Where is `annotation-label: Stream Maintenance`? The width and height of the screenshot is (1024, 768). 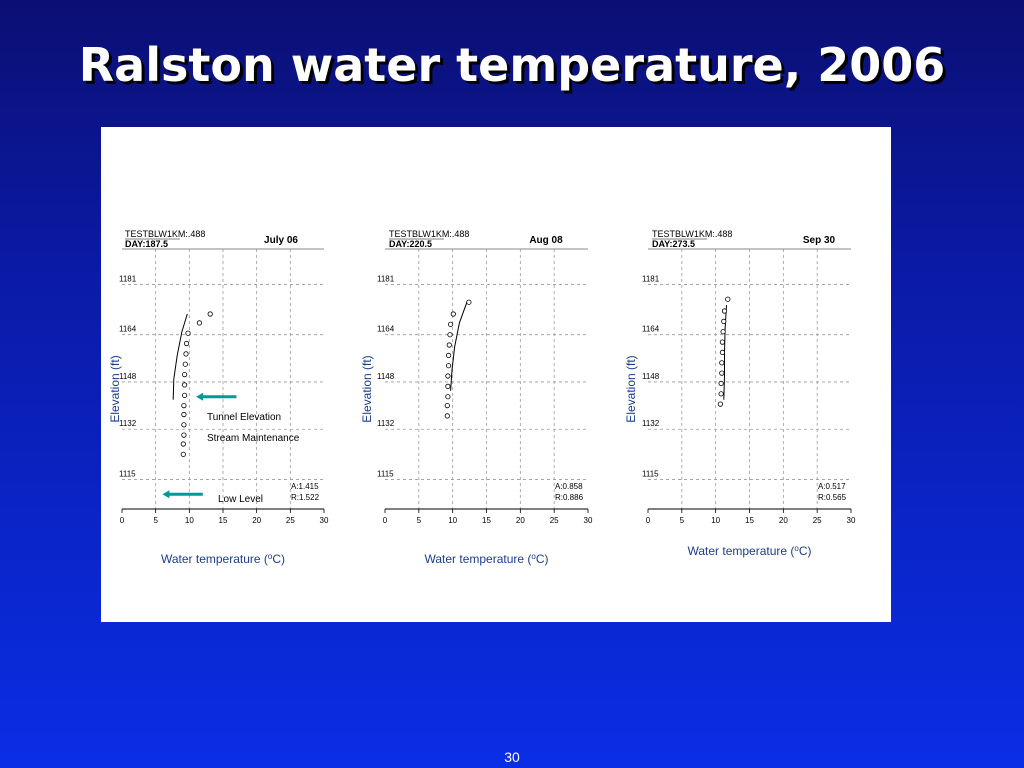 annotation-label: Stream Maintenance is located at coordinates (253, 438).